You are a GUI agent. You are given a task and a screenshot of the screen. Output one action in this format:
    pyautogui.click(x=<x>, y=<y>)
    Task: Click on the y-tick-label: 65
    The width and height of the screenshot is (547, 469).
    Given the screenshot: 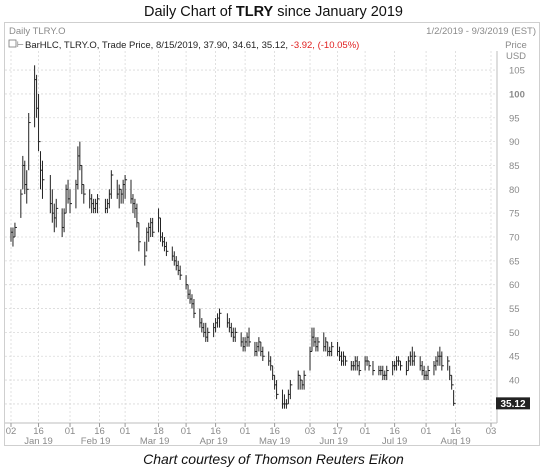 What is the action you would take?
    pyautogui.click(x=514, y=261)
    